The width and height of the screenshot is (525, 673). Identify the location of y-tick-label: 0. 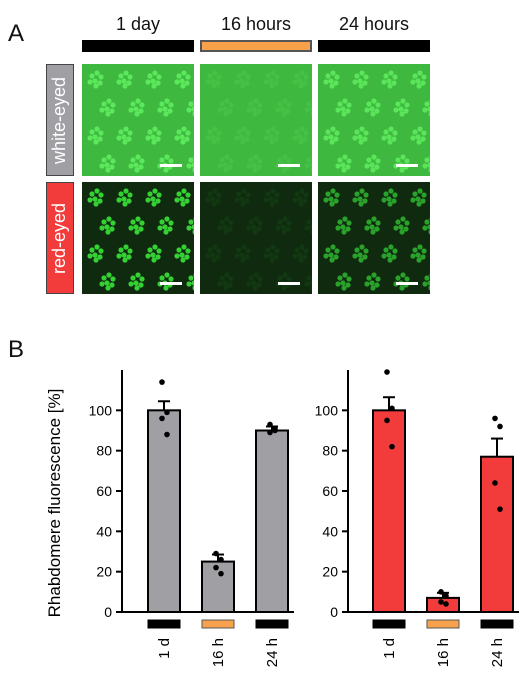
(334, 612).